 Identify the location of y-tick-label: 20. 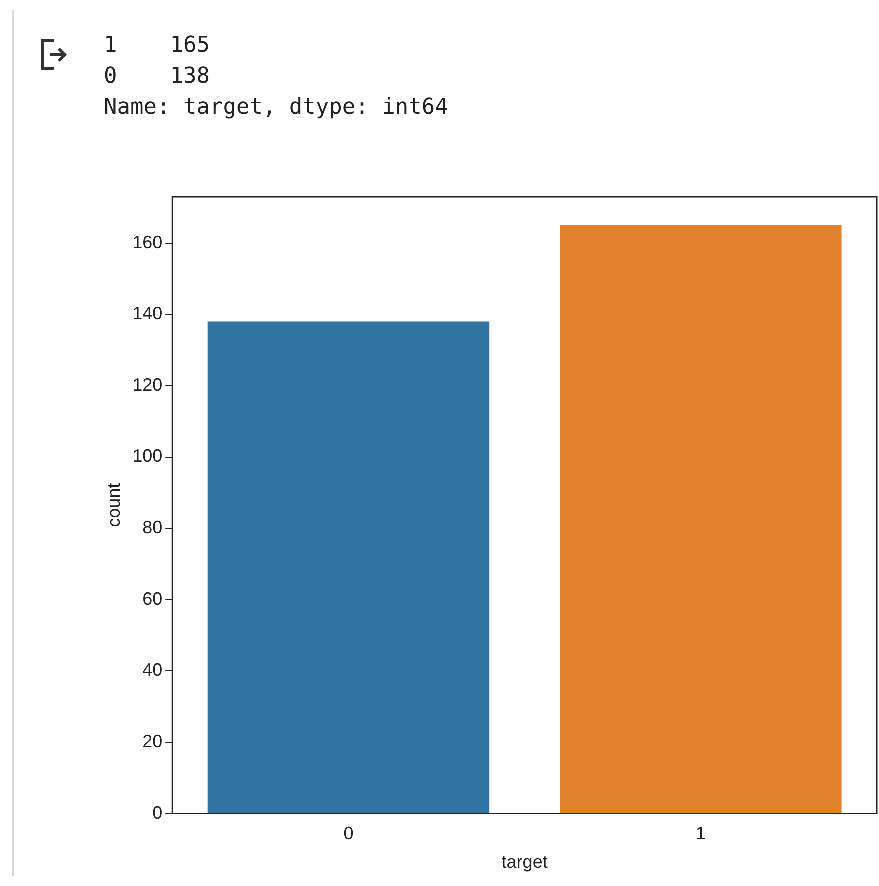
(152, 741).